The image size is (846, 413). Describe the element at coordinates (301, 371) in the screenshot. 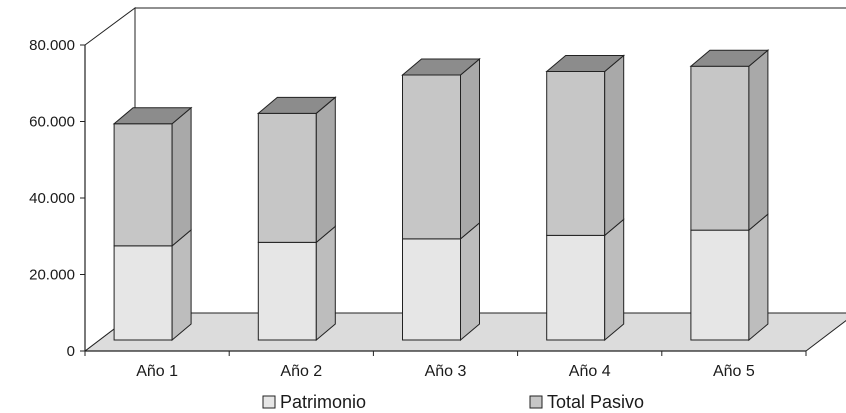

I see `x-tick-label: Año 2` at that location.